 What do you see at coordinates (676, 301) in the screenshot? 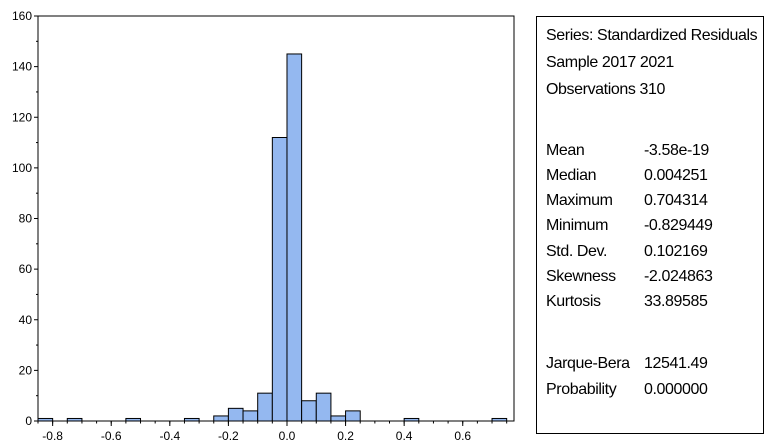
I see `stat-value: 33.89585` at bounding box center [676, 301].